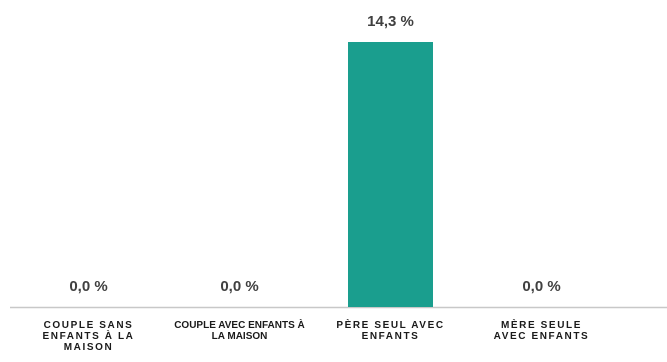 The width and height of the screenshot is (667, 362). I want to click on x-tick-label: COUPLE AVEC ENFANTS À LA MAISON, so click(239, 331).